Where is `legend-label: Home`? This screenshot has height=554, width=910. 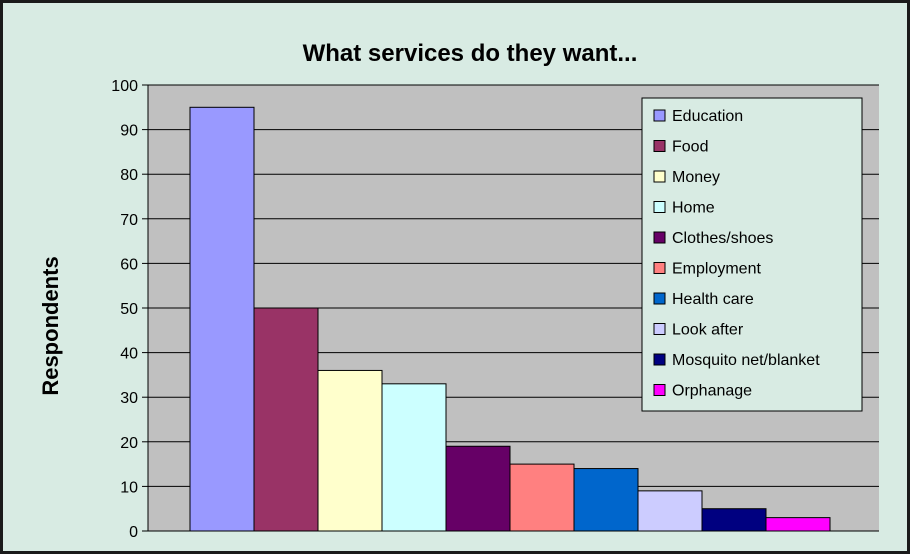 legend-label: Home is located at coordinates (693, 208).